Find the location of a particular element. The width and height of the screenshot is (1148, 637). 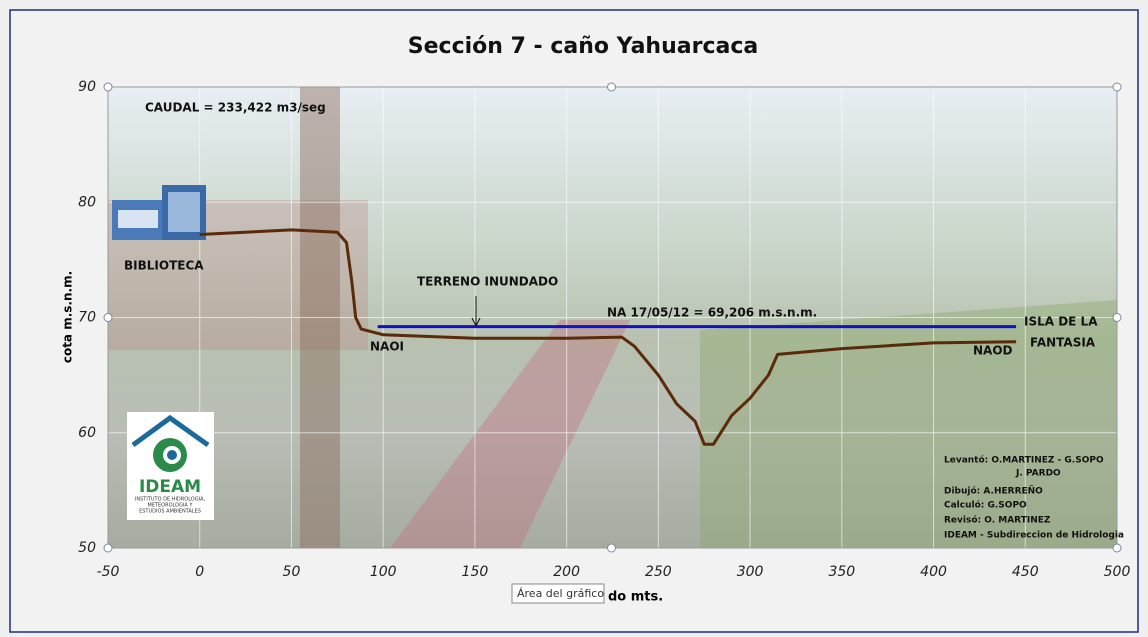

x-tick-label: 300 is located at coordinates (750, 572).